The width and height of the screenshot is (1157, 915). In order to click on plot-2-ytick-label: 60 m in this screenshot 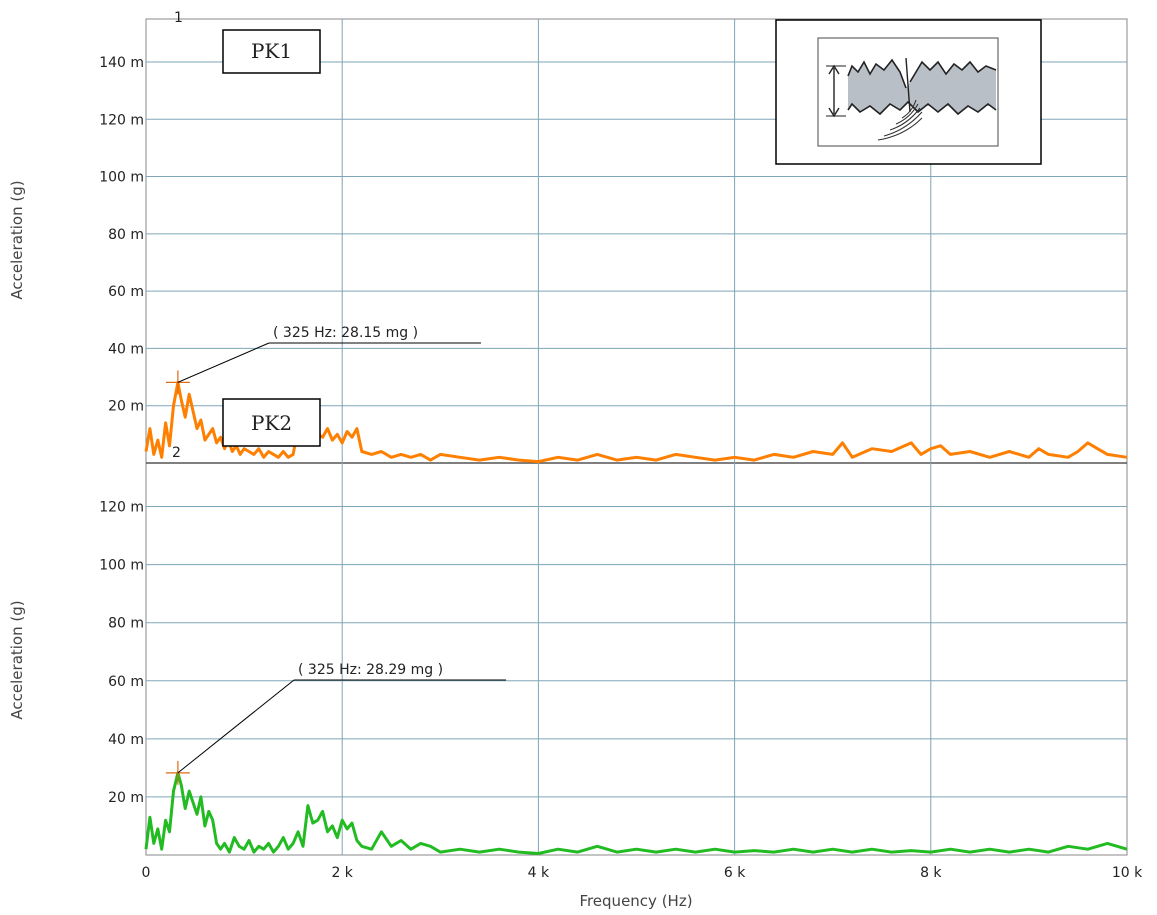, I will do `click(126, 682)`.